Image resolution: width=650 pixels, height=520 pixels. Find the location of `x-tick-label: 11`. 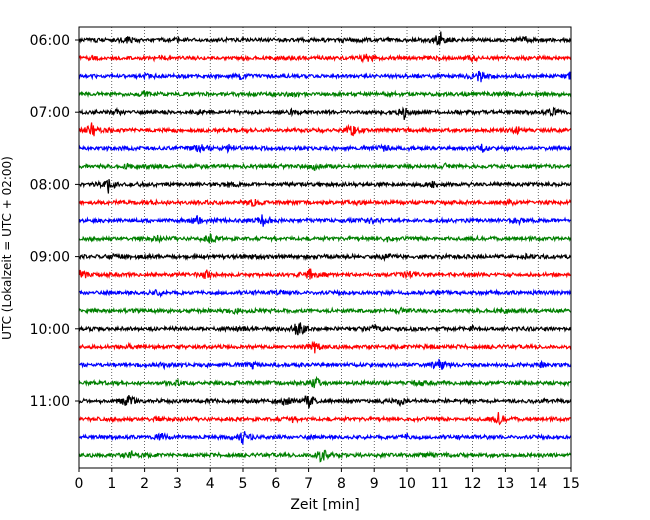

x-tick-label: 11 is located at coordinates (440, 484).